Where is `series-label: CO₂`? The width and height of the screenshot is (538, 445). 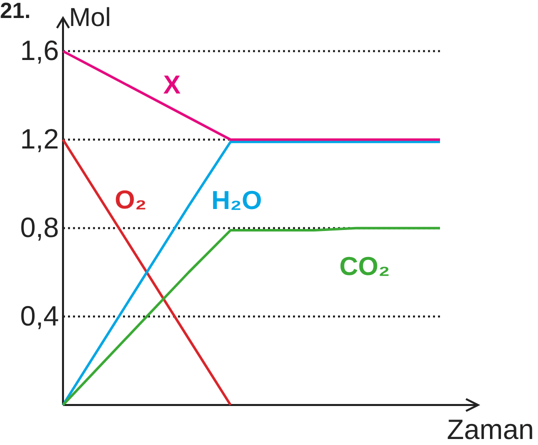
series-label: CO₂ is located at coordinates (364, 266).